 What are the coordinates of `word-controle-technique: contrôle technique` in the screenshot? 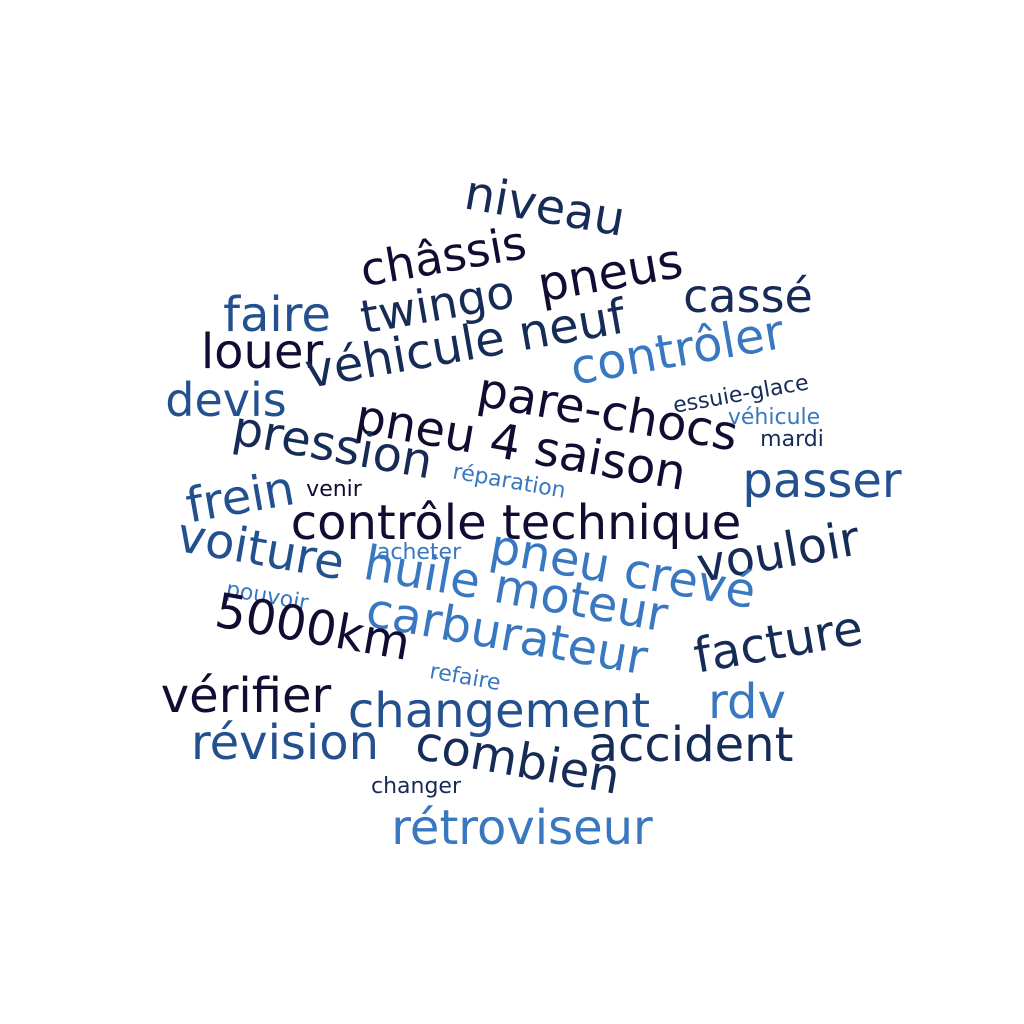 It's located at (516, 523).